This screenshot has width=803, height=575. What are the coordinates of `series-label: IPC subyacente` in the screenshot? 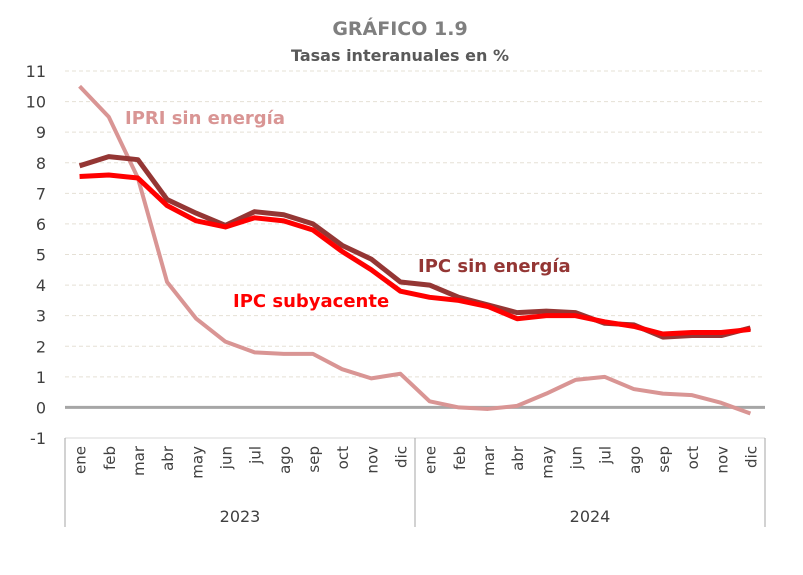 It's located at (311, 301).